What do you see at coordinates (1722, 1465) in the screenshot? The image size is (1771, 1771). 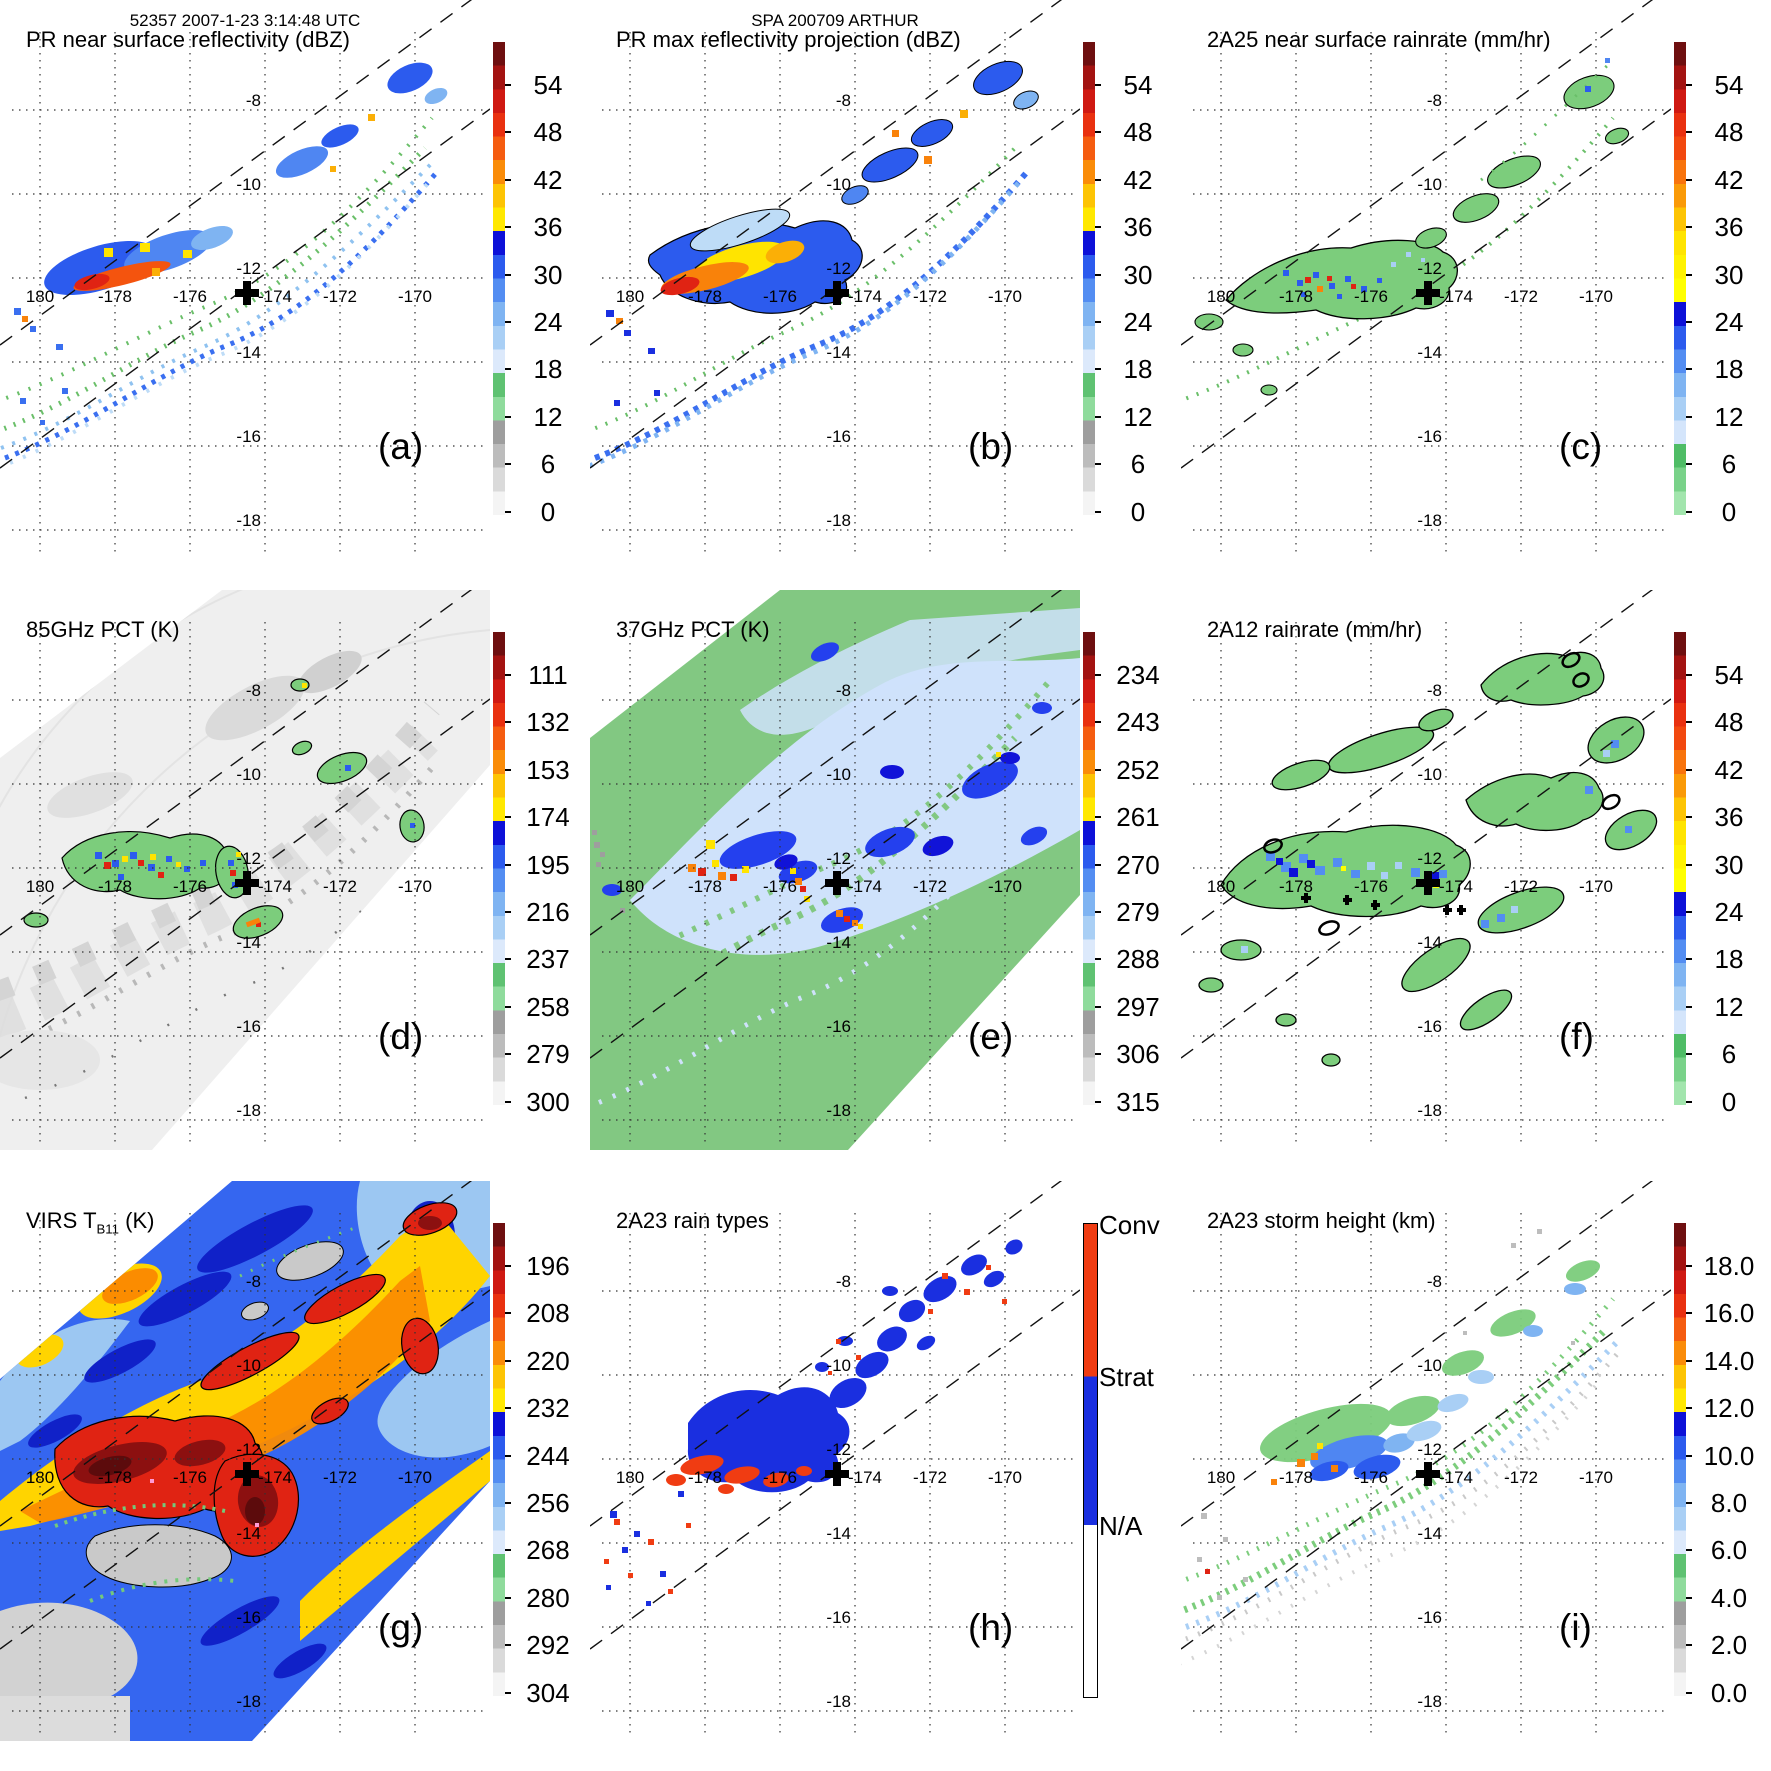 I see `colorbar-i: 18.0 16.0 14.0 12.0 10.0 8.0 6.0 4.0 2.0 0.0` at bounding box center [1722, 1465].